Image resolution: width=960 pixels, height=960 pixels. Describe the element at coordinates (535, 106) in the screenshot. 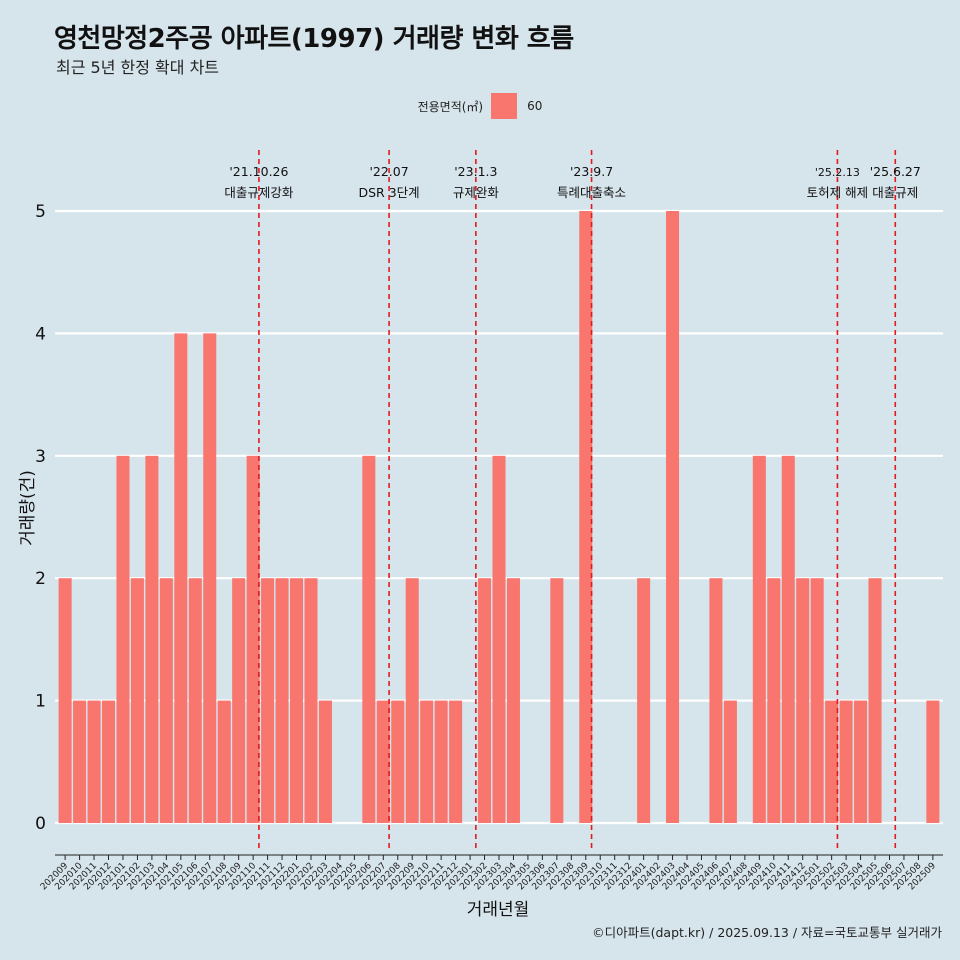

I see `legend-item-label: 60` at that location.